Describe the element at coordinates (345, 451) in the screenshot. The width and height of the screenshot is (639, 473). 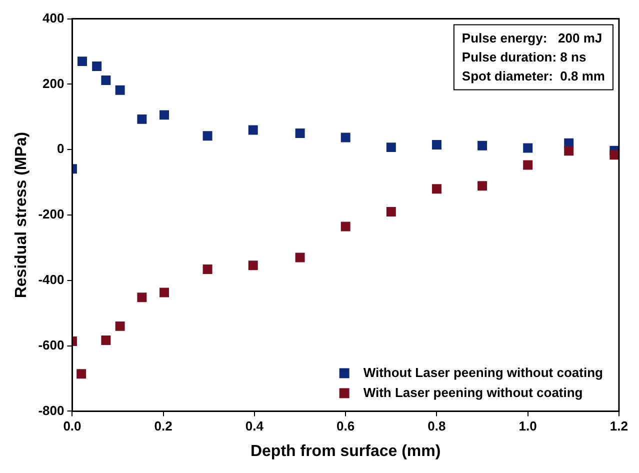
I see `x-axis-title: Depth from surface (mm)` at that location.